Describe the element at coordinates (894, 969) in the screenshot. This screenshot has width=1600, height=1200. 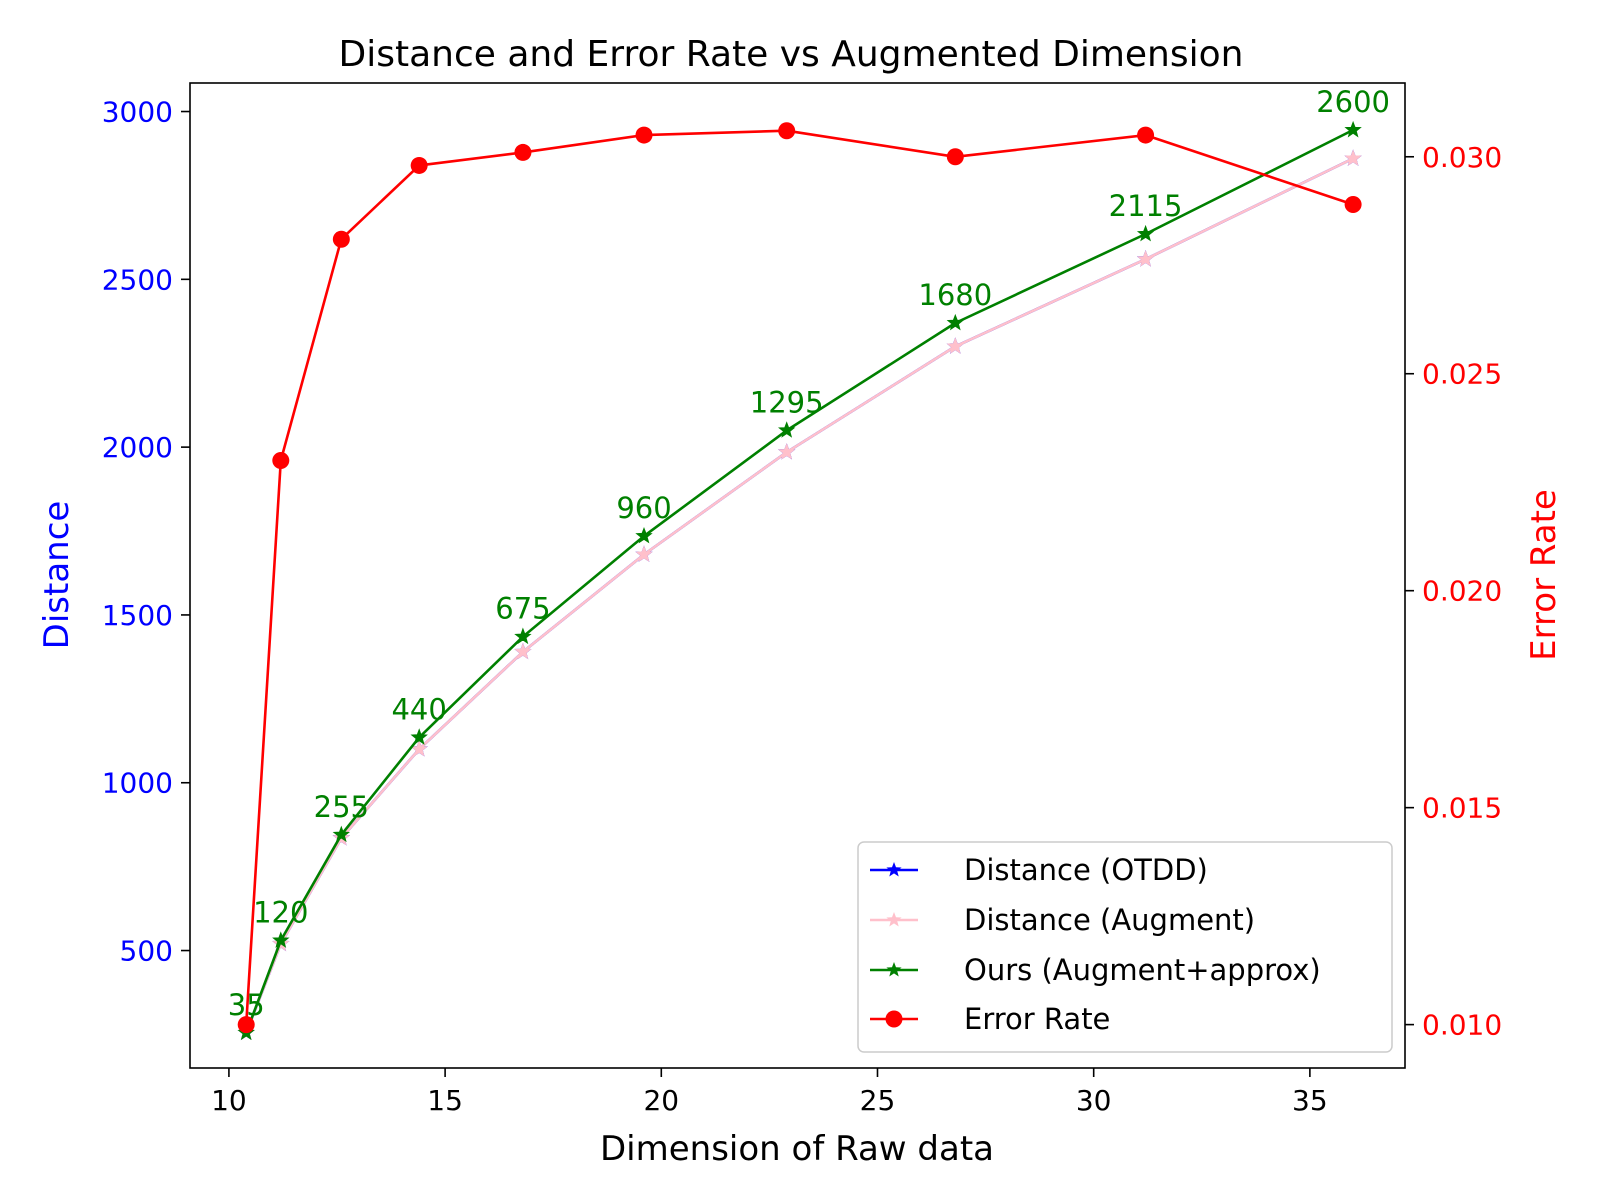
I see `legend-marker-ours-augment-approx` at that location.